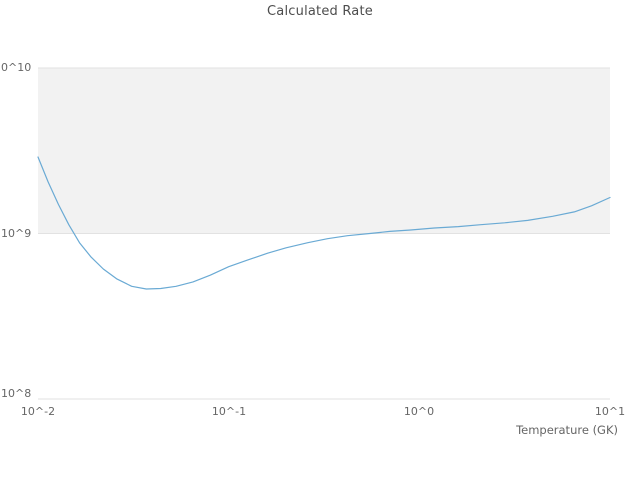 The height and width of the screenshot is (480, 640). I want to click on y-tick-label-1e8: 10^8, so click(16, 393).